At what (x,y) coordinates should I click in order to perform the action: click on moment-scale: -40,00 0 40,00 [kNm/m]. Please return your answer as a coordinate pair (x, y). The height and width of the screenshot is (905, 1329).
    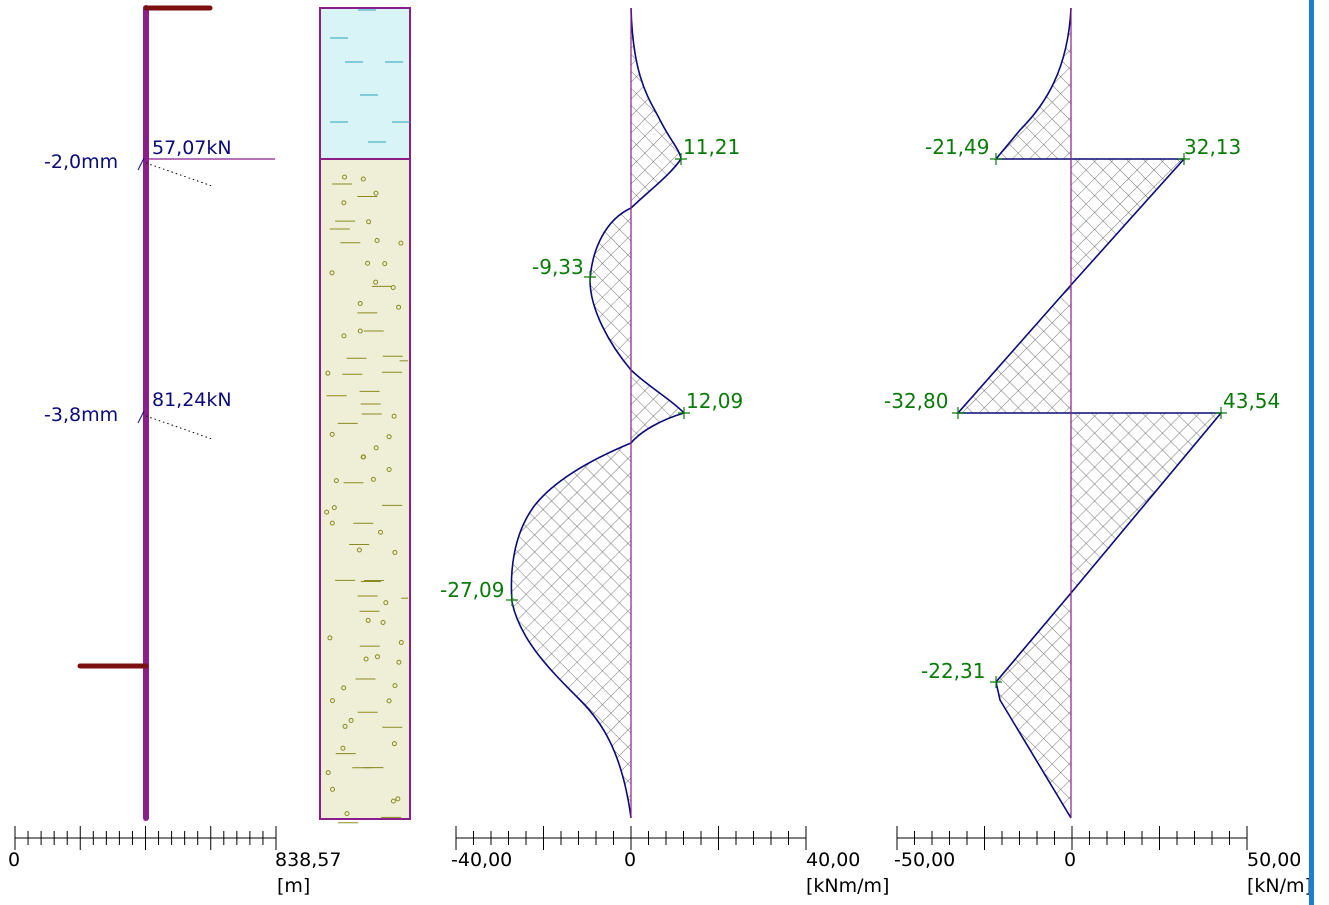
    Looking at the image, I should click on (670, 861).